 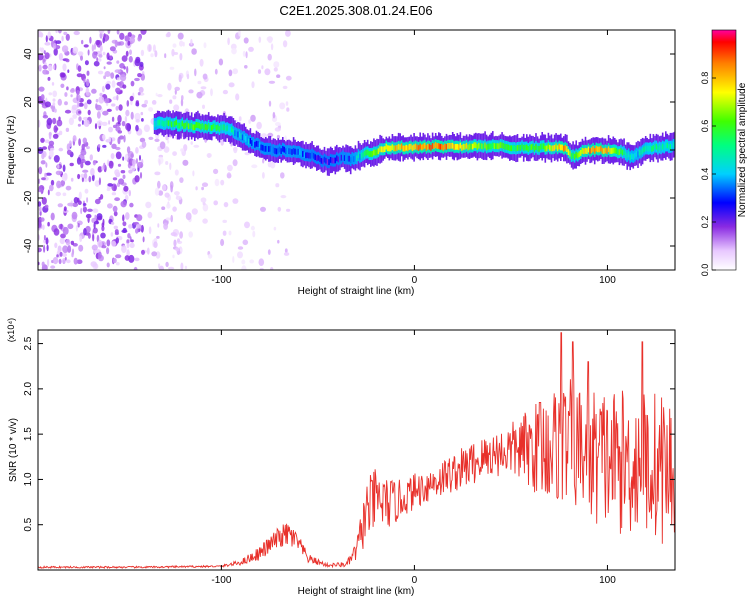 What do you see at coordinates (705, 270) in the screenshot?
I see `colorbar-tick-label: 0.0` at bounding box center [705, 270].